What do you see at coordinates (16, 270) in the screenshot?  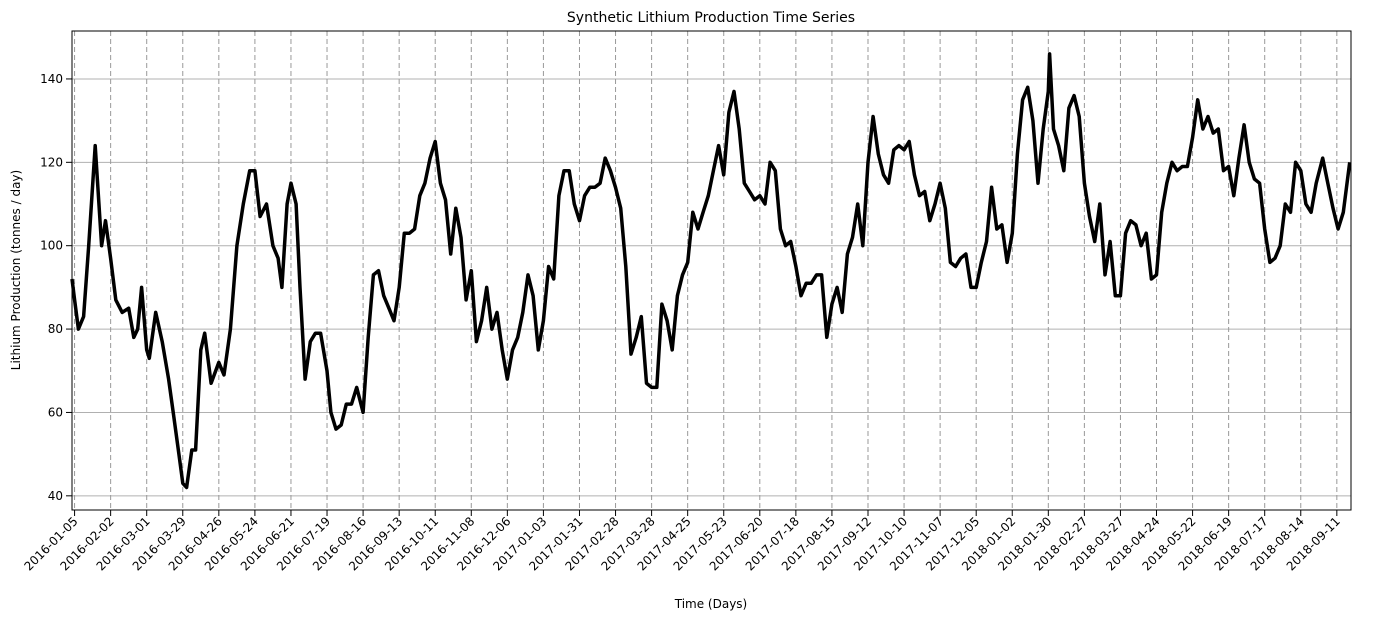 I see `y-axis-label: Lithium Production (tonnes / day)` at bounding box center [16, 270].